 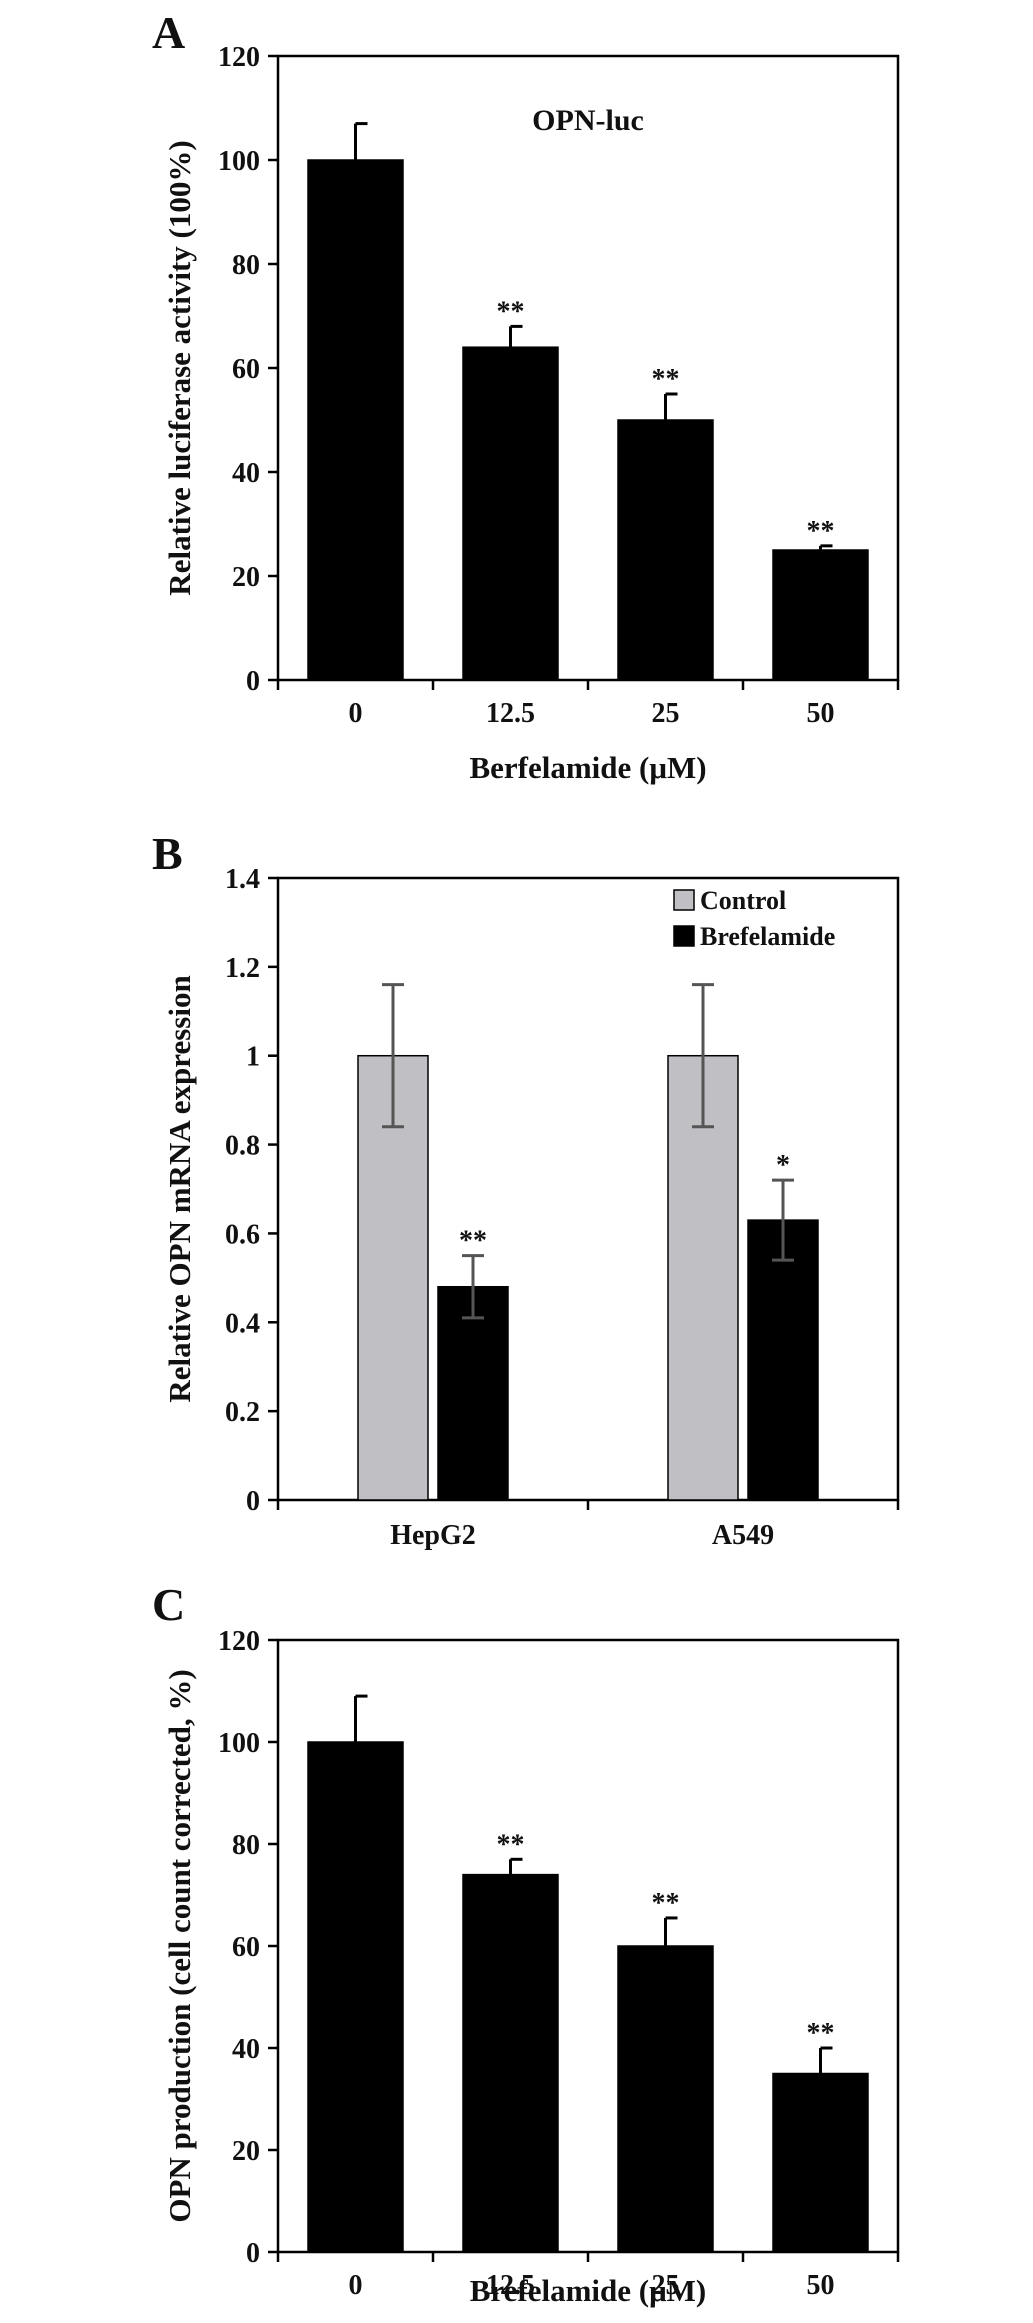 I want to click on panel-a-x-axis-label: Berfelamide (μM), so click(x=587, y=767).